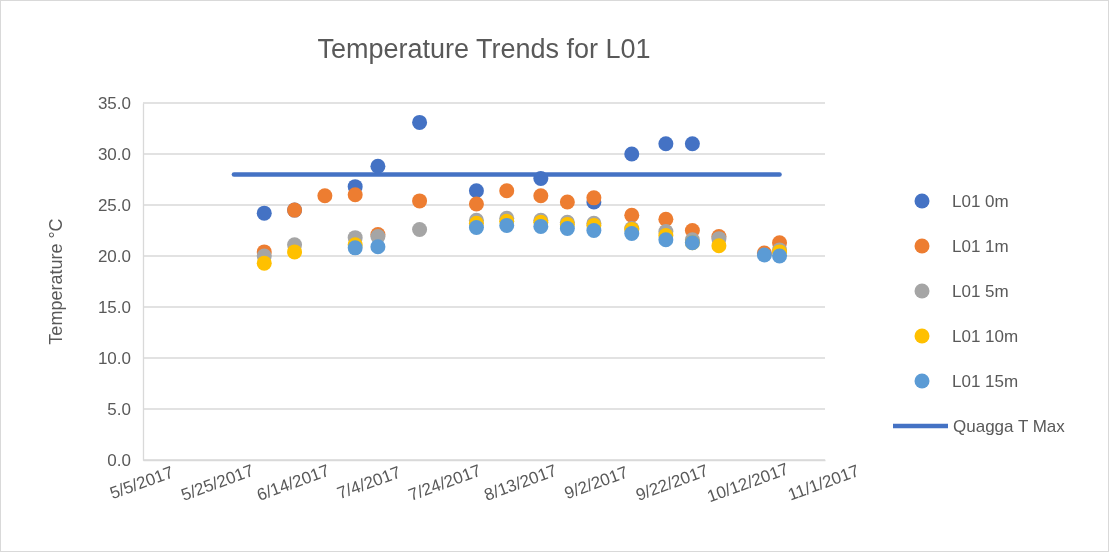  Describe the element at coordinates (985, 381) in the screenshot. I see `legend-label: L01 15m` at that location.